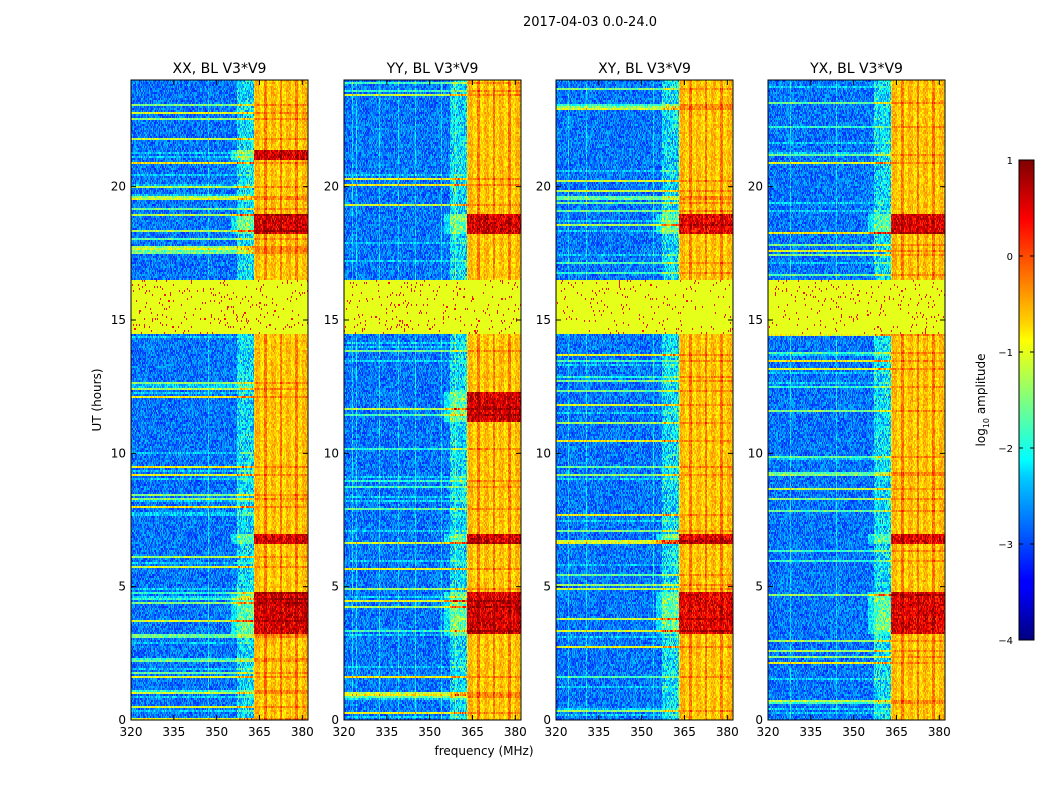  Describe the element at coordinates (1016, 401) in the screenshot. I see `colorbar-ticks: 1 0 −1 −2 −3 −4` at that location.